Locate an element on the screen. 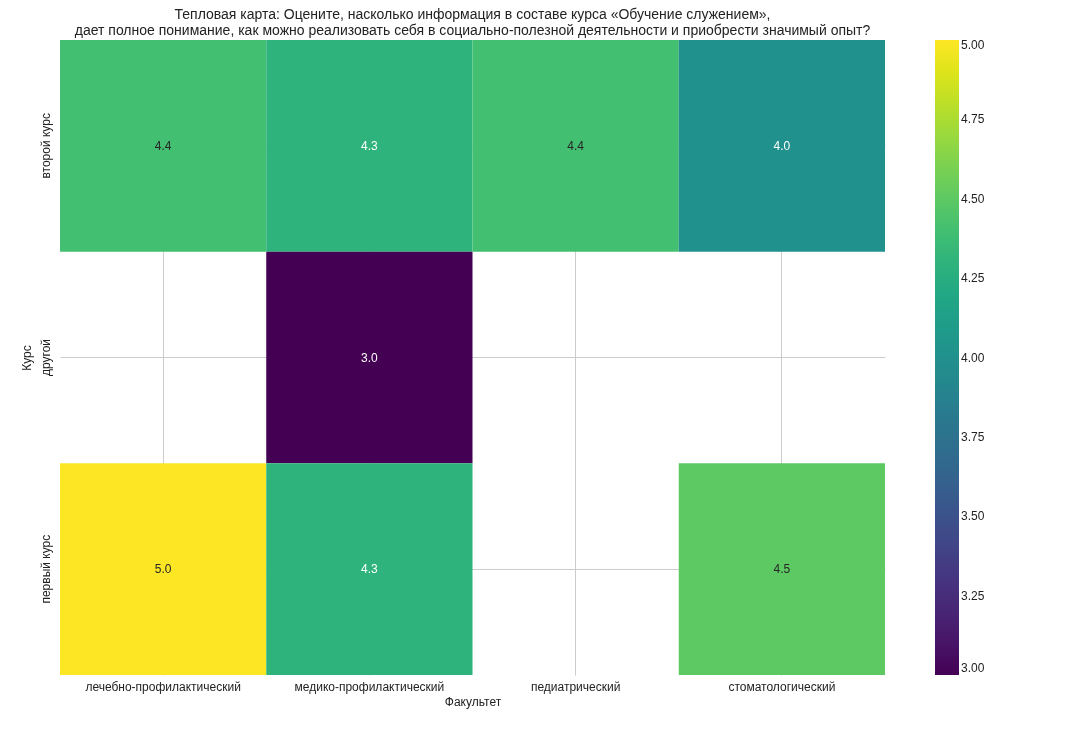 Image resolution: width=1078 pixels, height=751 pixels. color-bar-label: 3.50 is located at coordinates (973, 516).